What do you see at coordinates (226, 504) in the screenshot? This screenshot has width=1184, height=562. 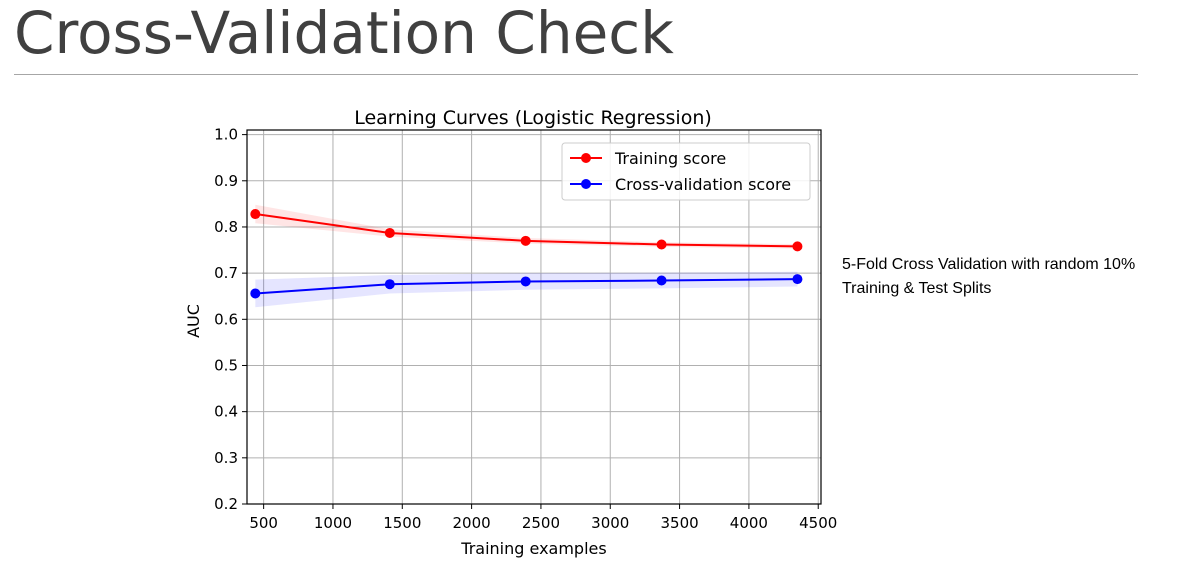 I see `y-tick-label: 0.2` at bounding box center [226, 504].